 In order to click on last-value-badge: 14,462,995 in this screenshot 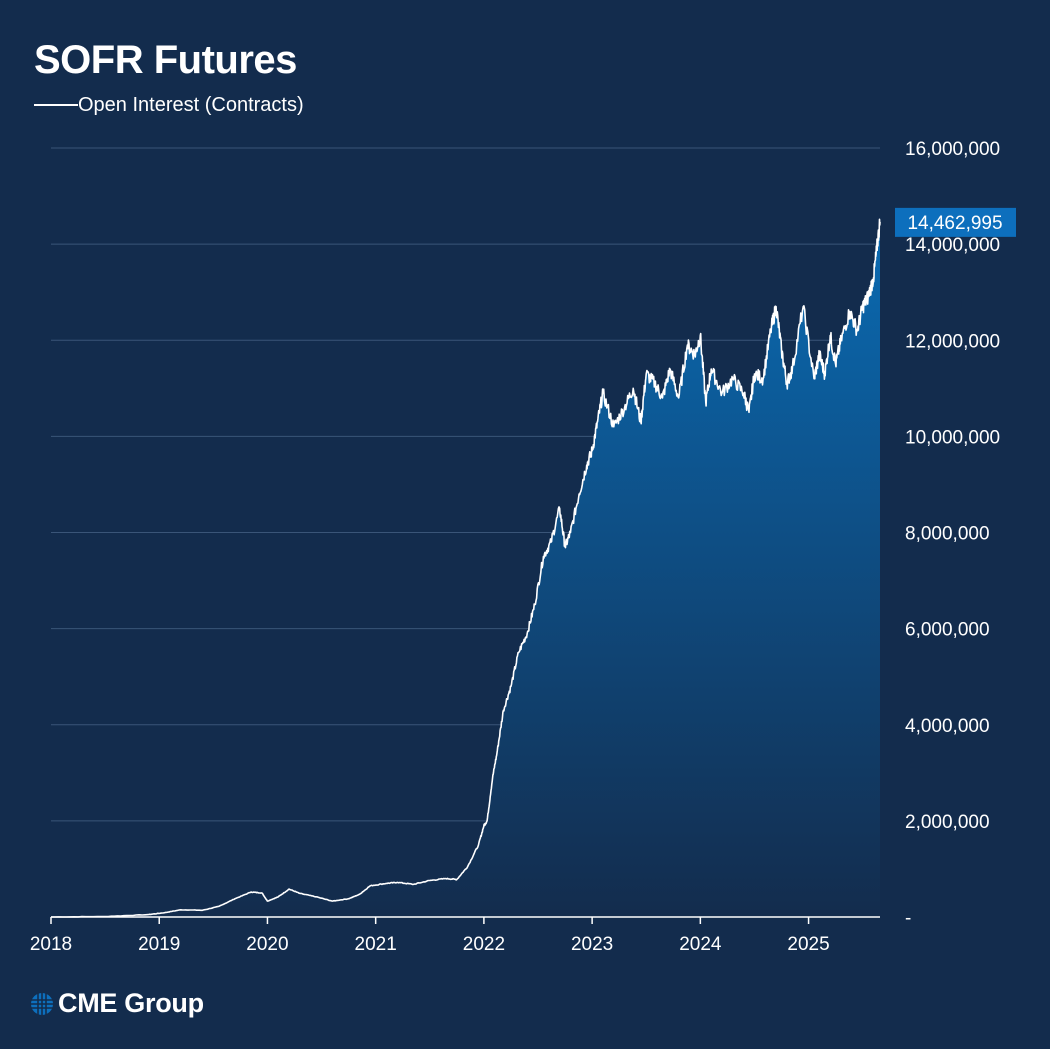, I will do `click(955, 222)`.